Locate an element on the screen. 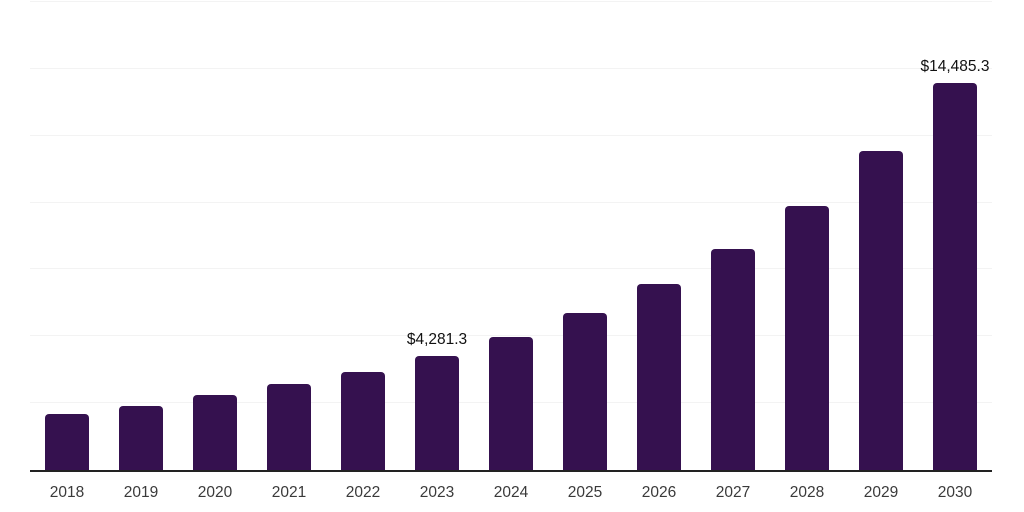  bar-2030 is located at coordinates (955, 276).